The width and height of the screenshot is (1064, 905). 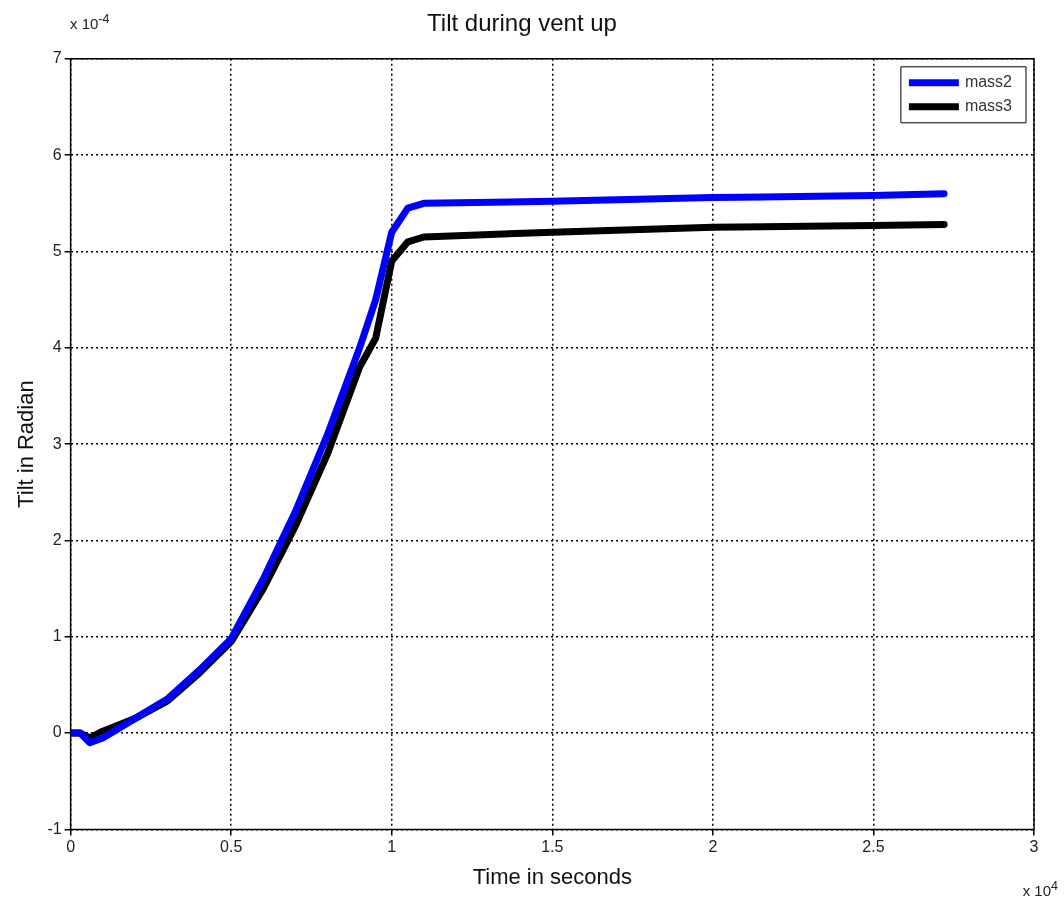 What do you see at coordinates (71, 847) in the screenshot?
I see `x-tick-label: 0` at bounding box center [71, 847].